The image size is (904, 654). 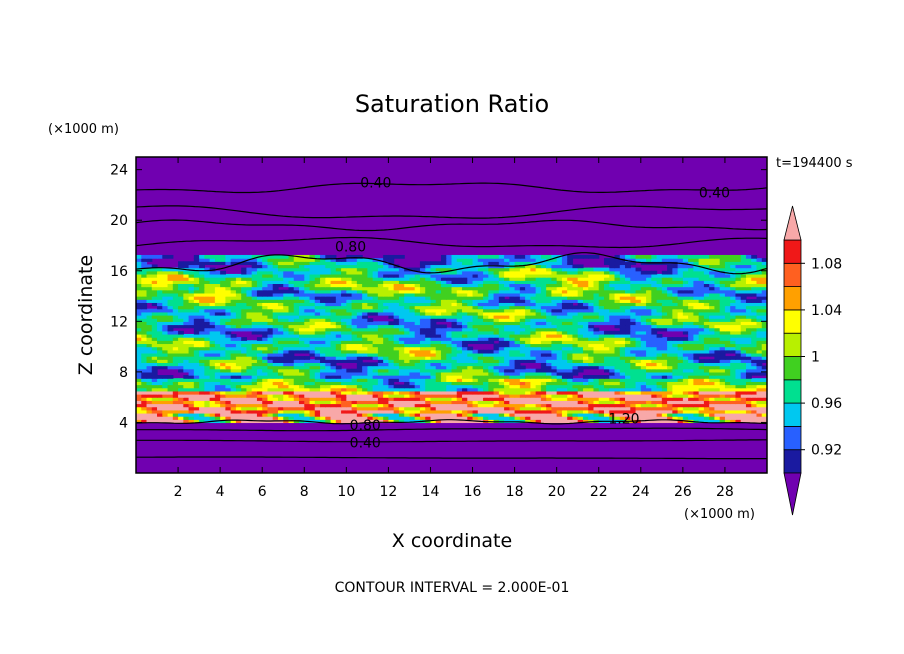 I want to click on x-tick-label: 26, so click(x=683, y=492).